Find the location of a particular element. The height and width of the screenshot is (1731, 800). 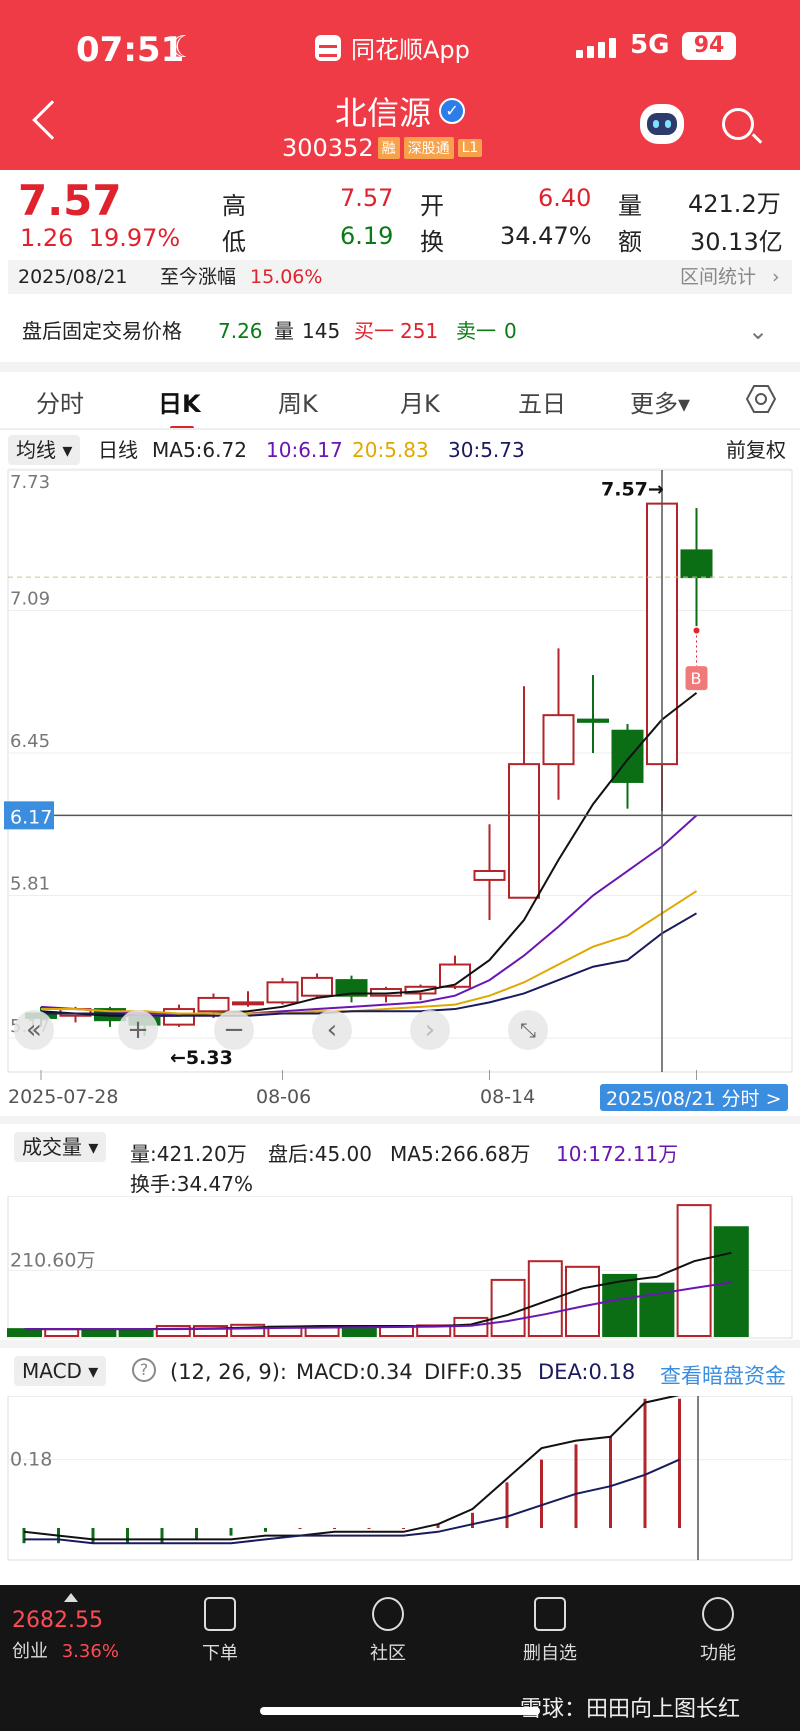

zoom-out-icon: − is located at coordinates (234, 1030).